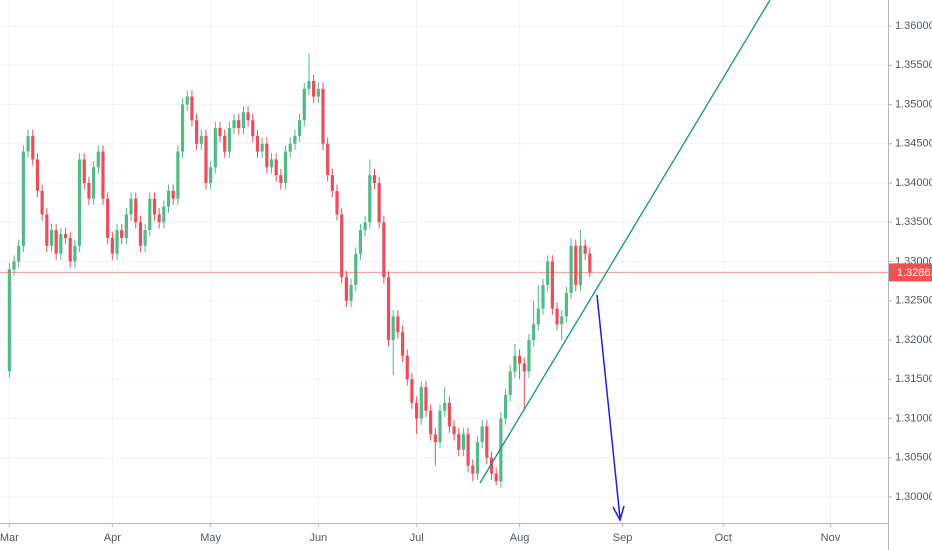 The width and height of the screenshot is (932, 550). Describe the element at coordinates (520, 538) in the screenshot. I see `x-tick-label: Aug` at that location.